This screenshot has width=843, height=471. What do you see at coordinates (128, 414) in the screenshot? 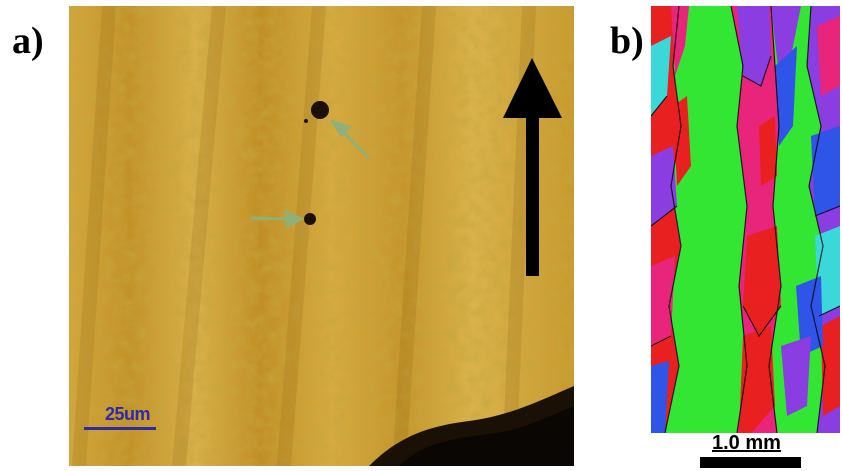
I see `scale-bar-label: 25um` at bounding box center [128, 414].